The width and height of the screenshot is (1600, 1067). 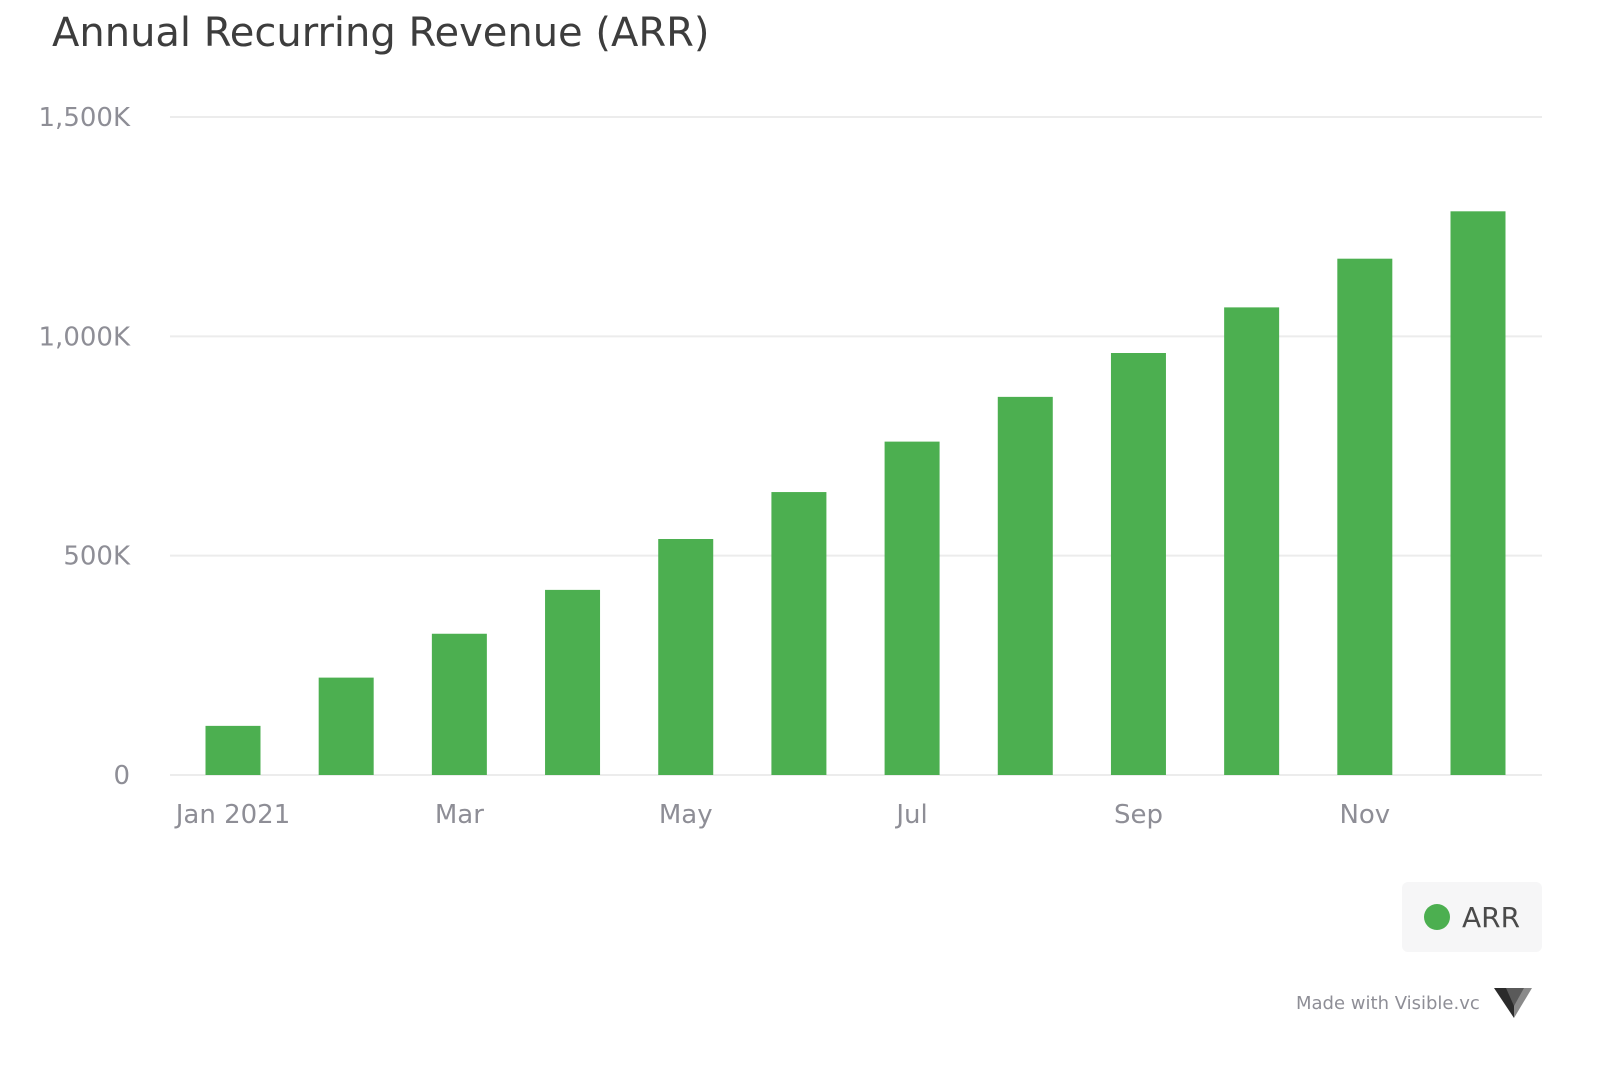 I want to click on credit: Made with Visible.vc, so click(x=1415, y=1003).